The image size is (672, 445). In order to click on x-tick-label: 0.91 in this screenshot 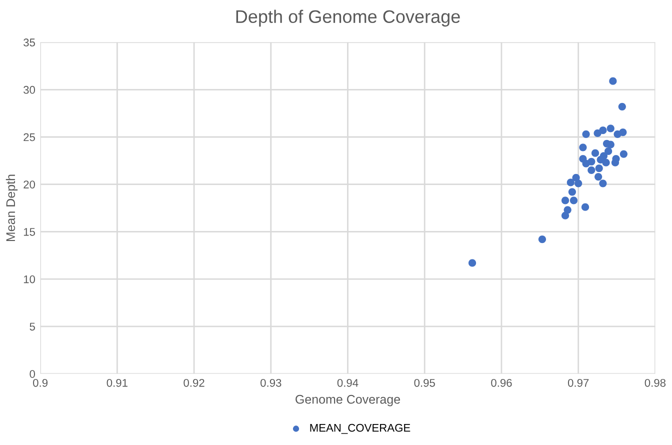, I will do `click(117, 382)`.